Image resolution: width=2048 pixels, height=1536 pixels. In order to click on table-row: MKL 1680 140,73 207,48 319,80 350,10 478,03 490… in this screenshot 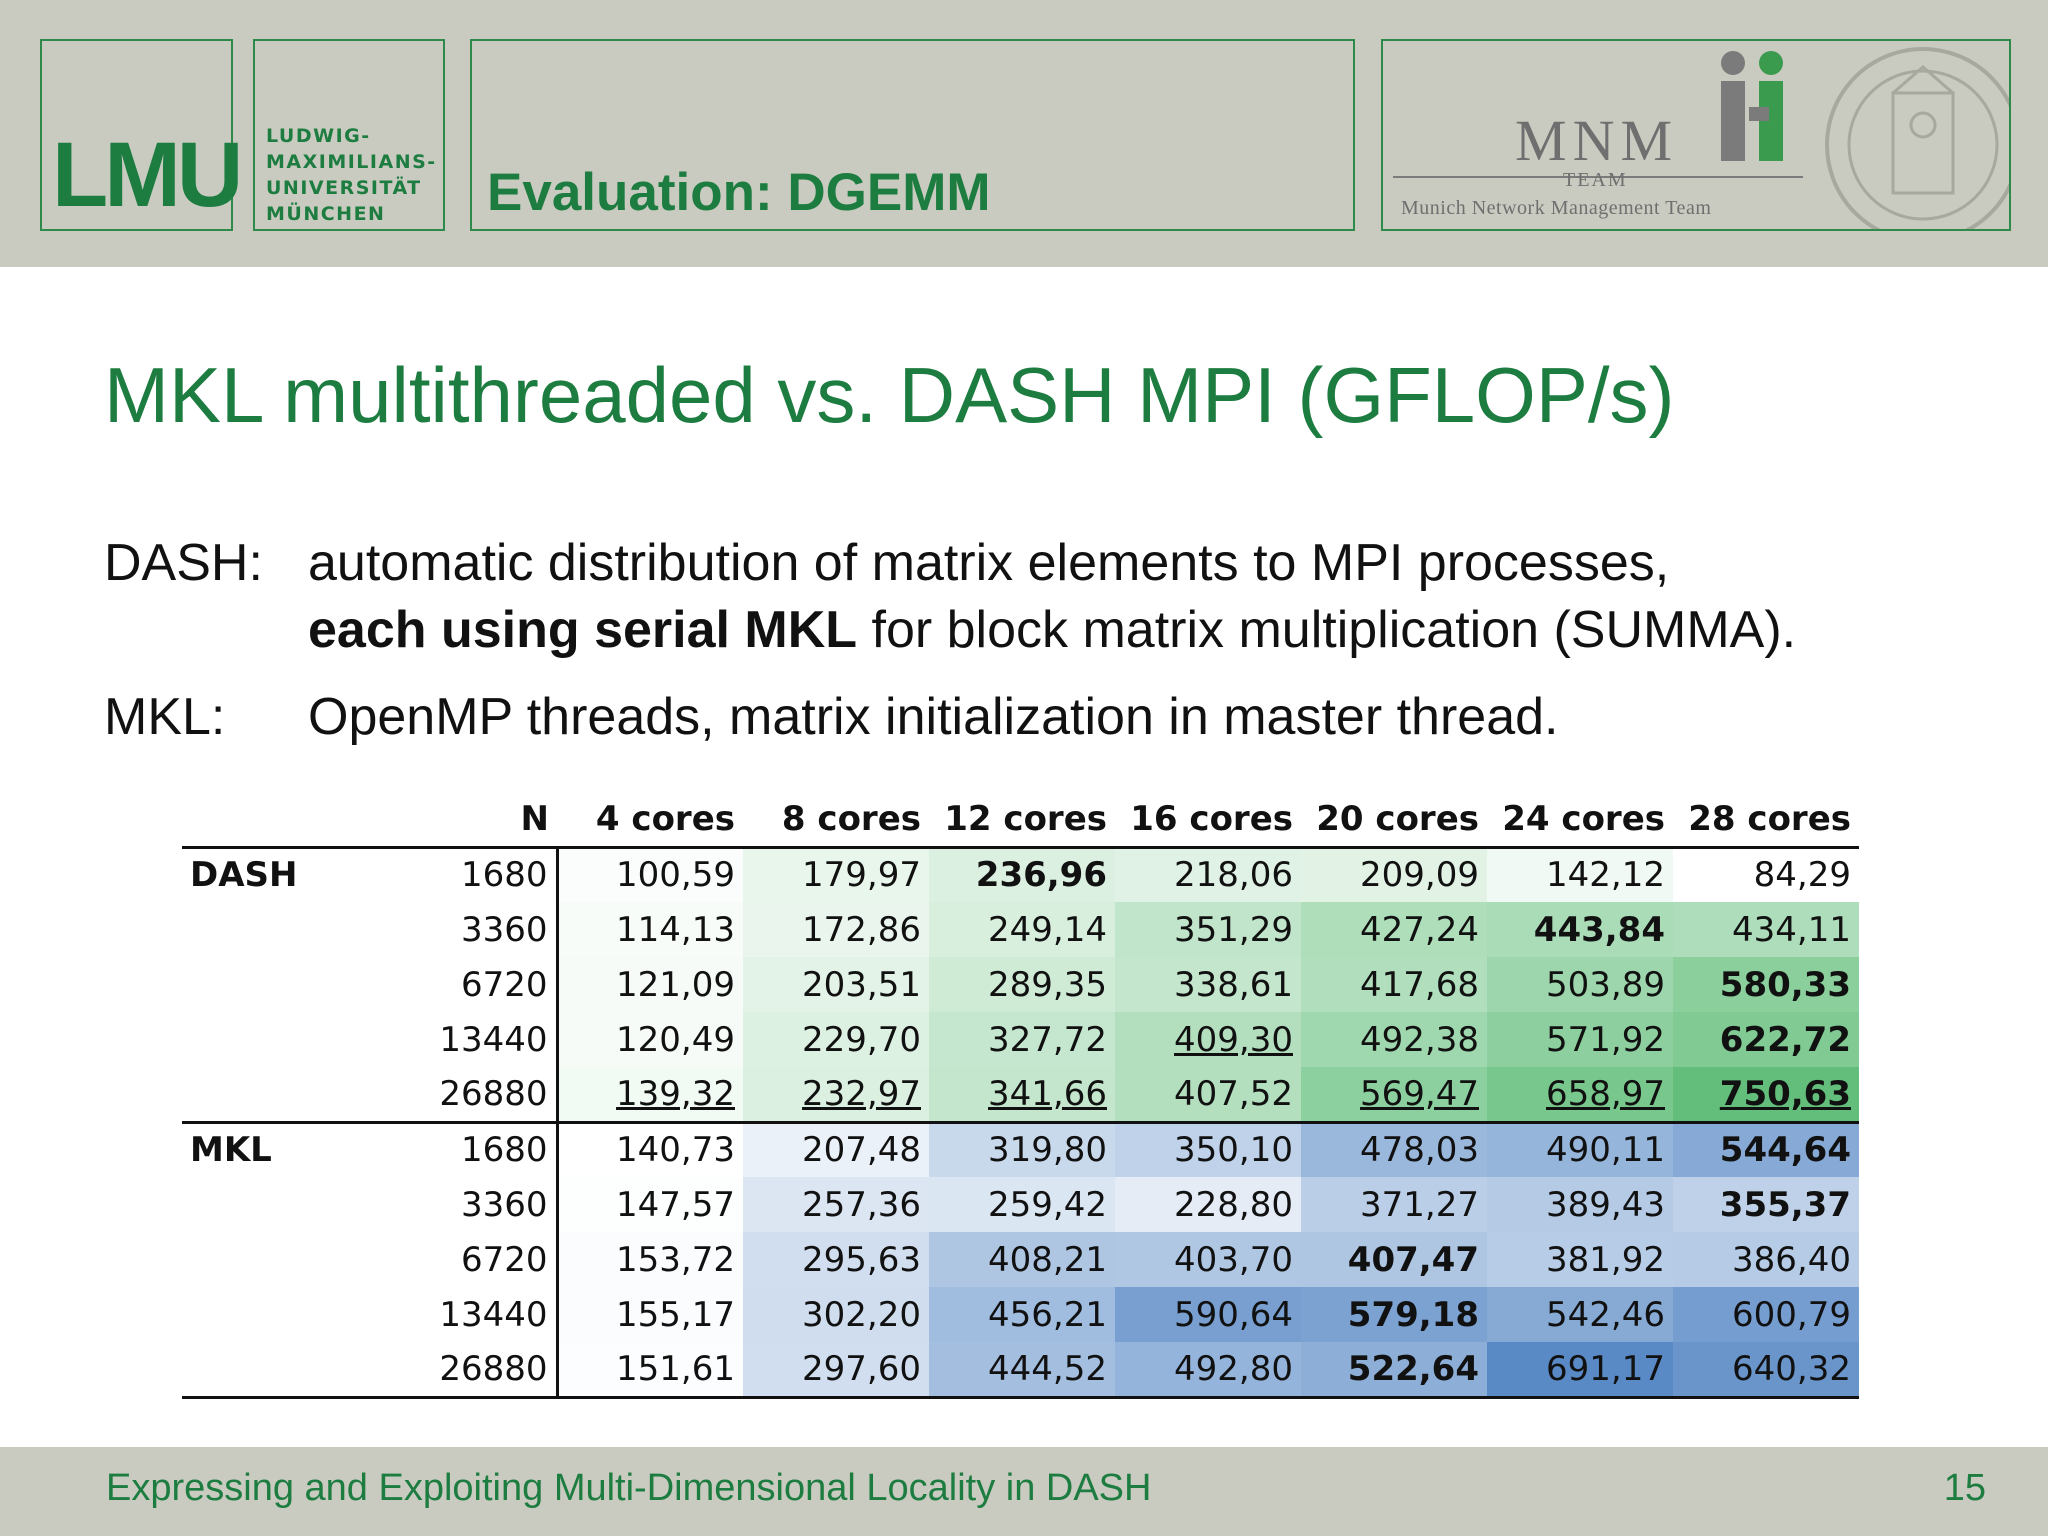, I will do `click(1020, 1148)`.